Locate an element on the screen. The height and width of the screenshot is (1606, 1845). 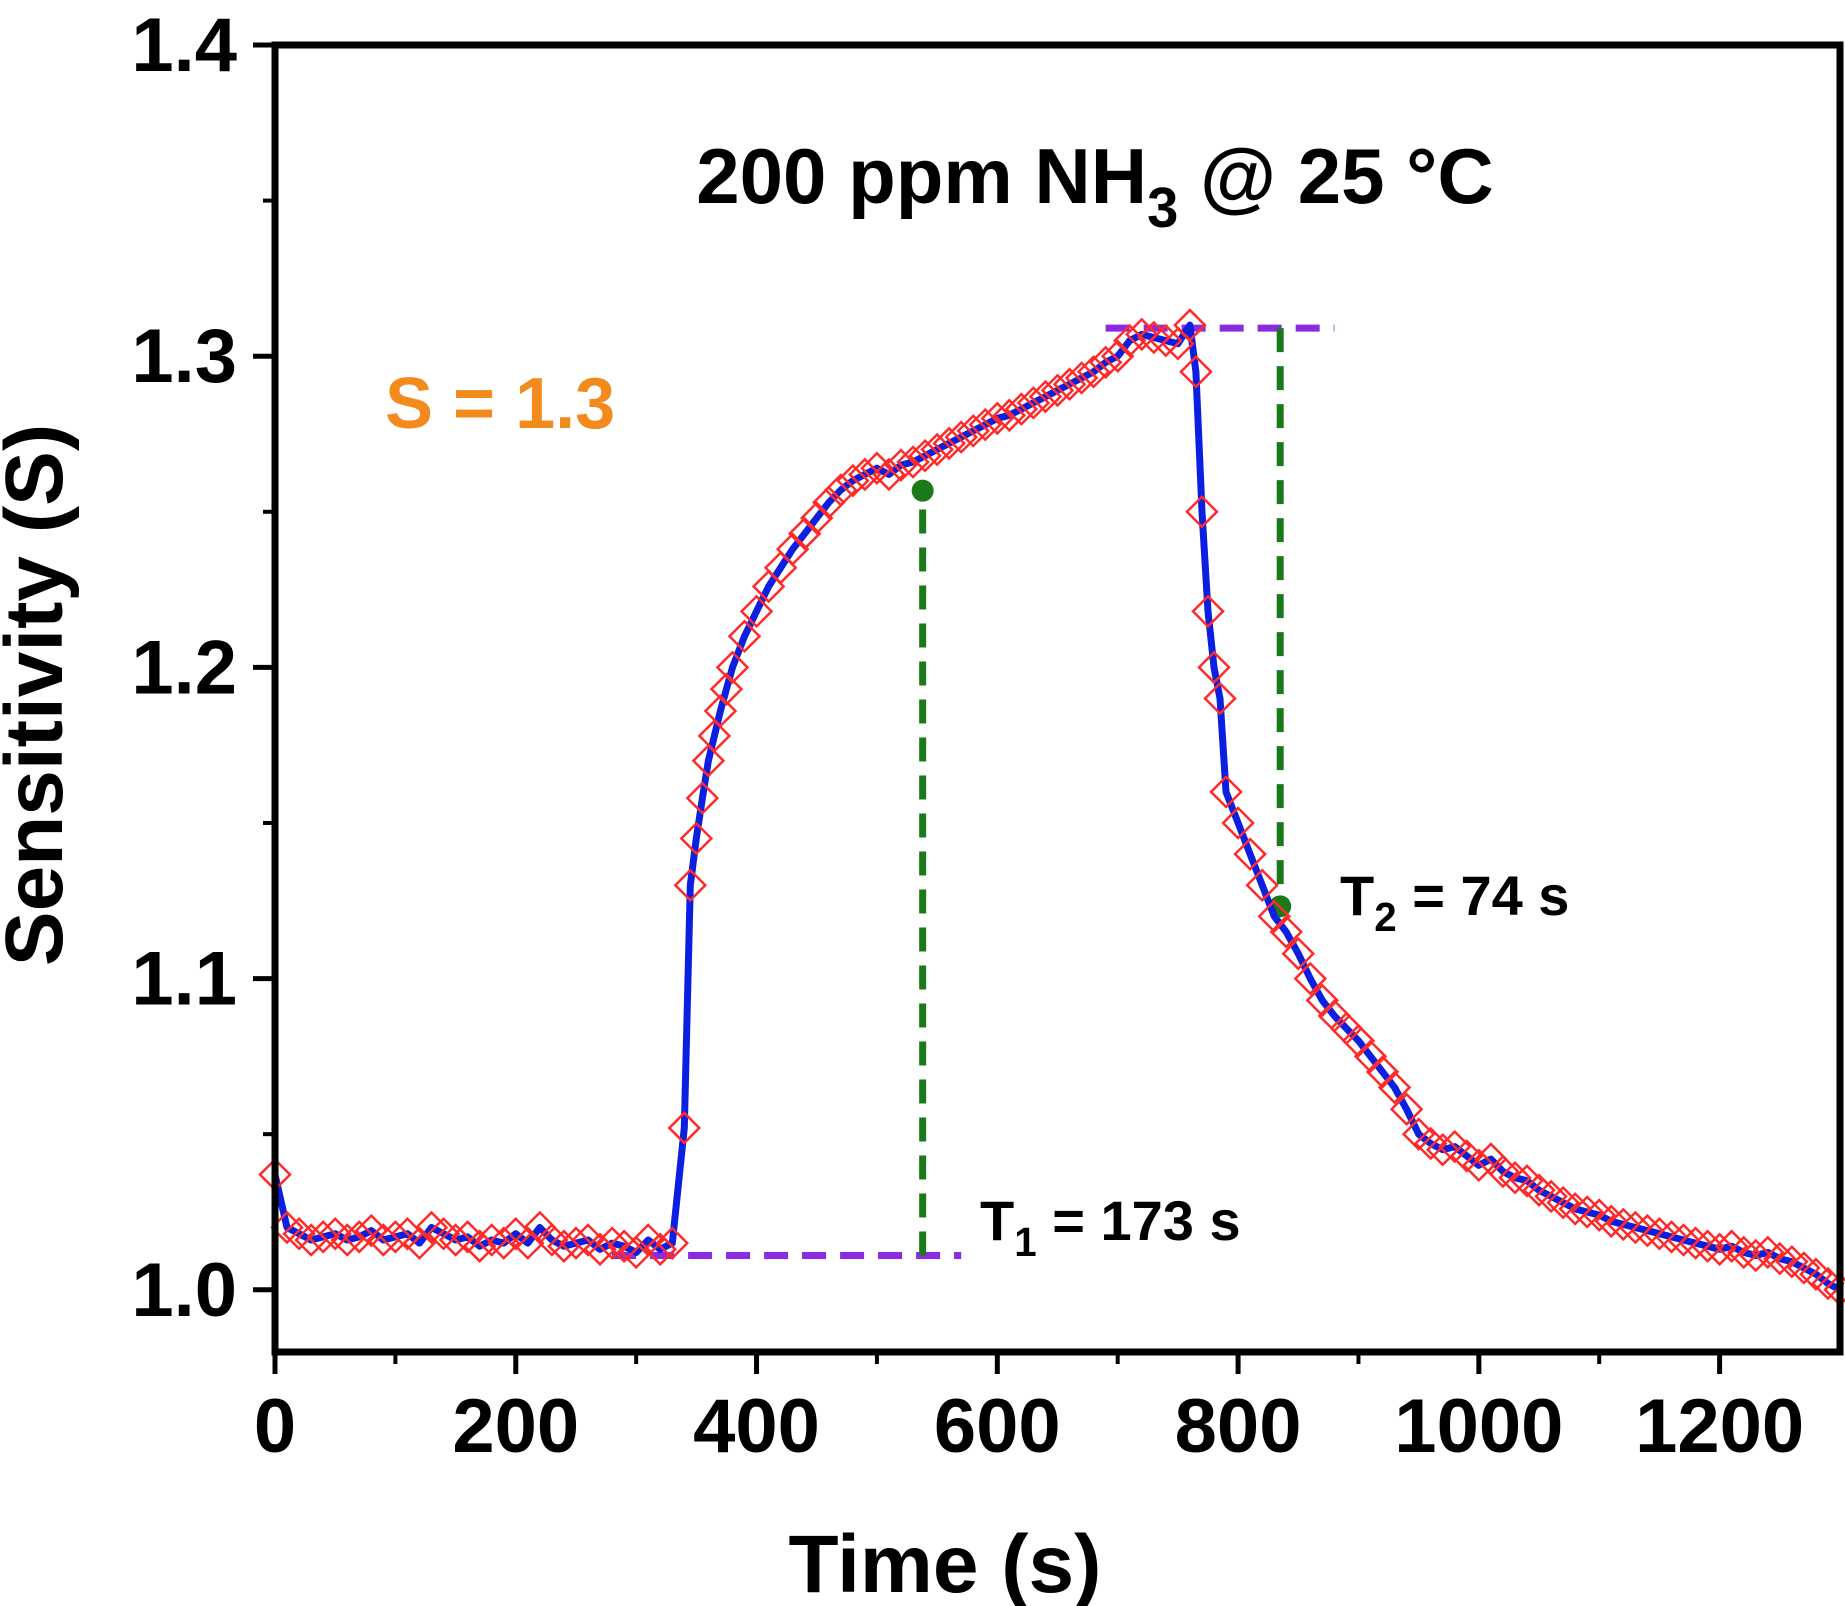
x-tick-label: 1200 is located at coordinates (1719, 1426).